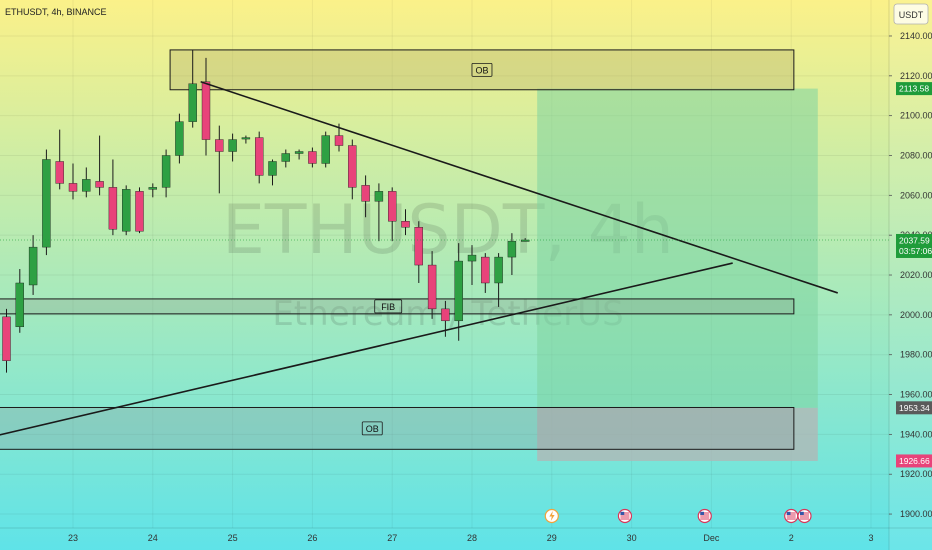 The width and height of the screenshot is (932, 550). I want to click on price-tag-value: 2113.58, so click(914, 89).